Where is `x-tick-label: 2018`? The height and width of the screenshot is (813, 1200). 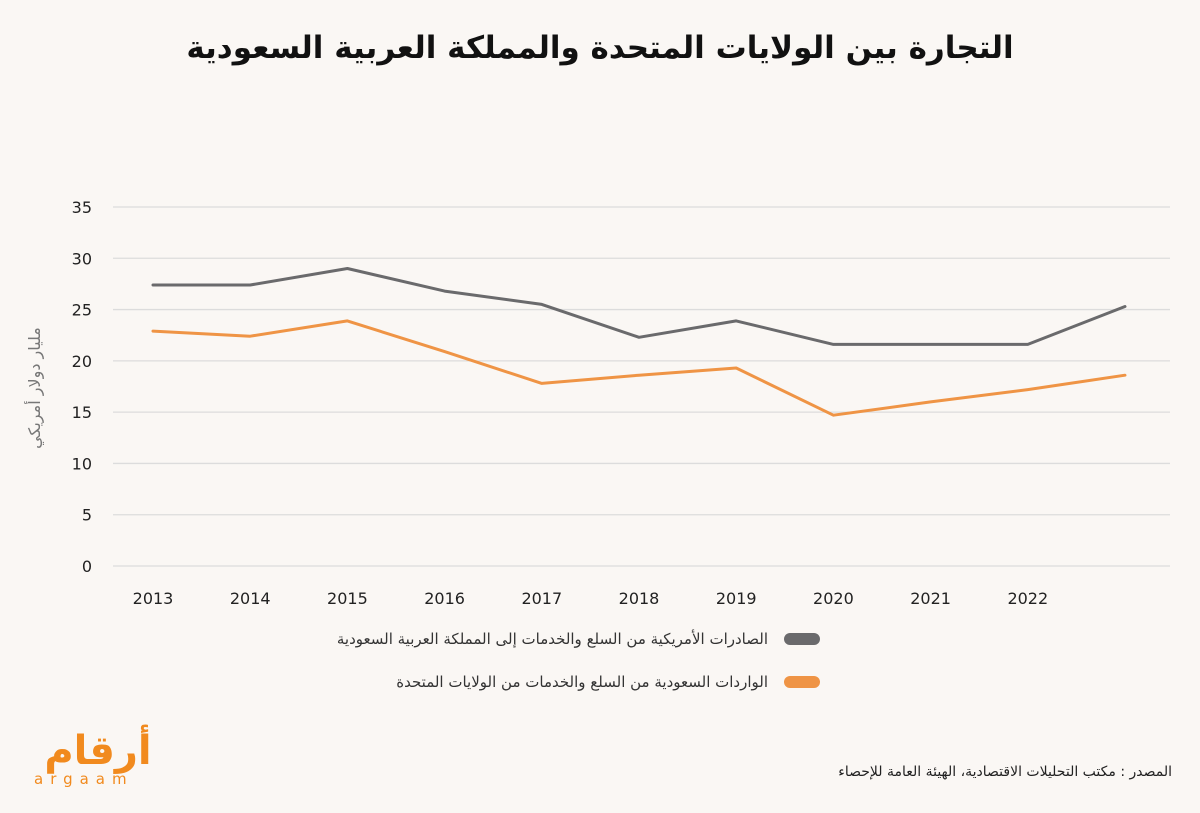
x-tick-label: 2018 is located at coordinates (639, 598).